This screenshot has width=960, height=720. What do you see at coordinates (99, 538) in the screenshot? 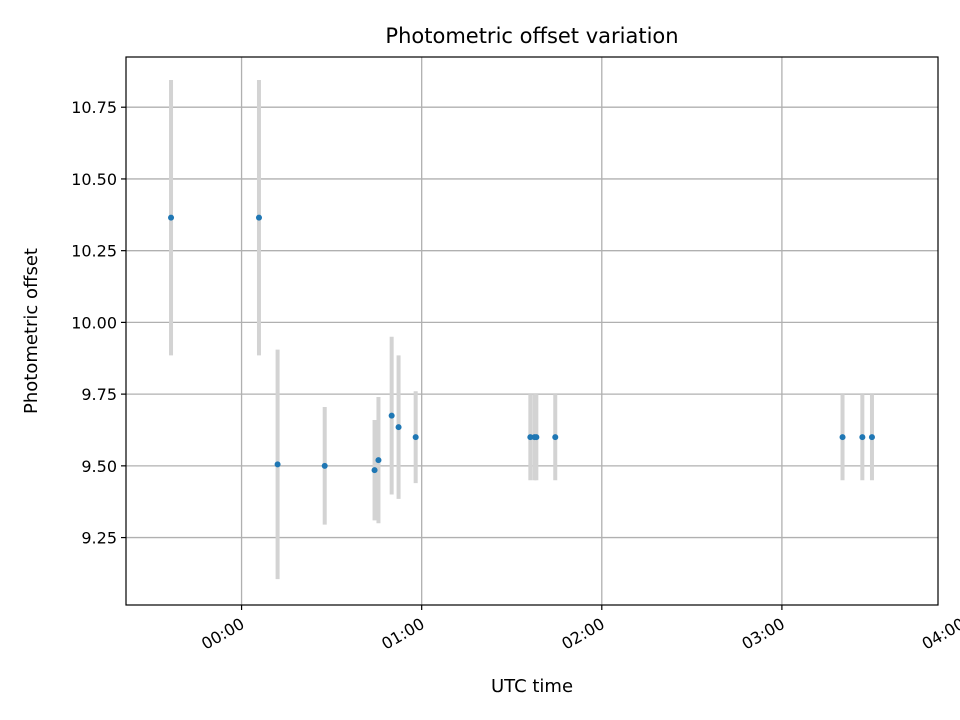
I see `y-tick-label: 9.25` at bounding box center [99, 538].